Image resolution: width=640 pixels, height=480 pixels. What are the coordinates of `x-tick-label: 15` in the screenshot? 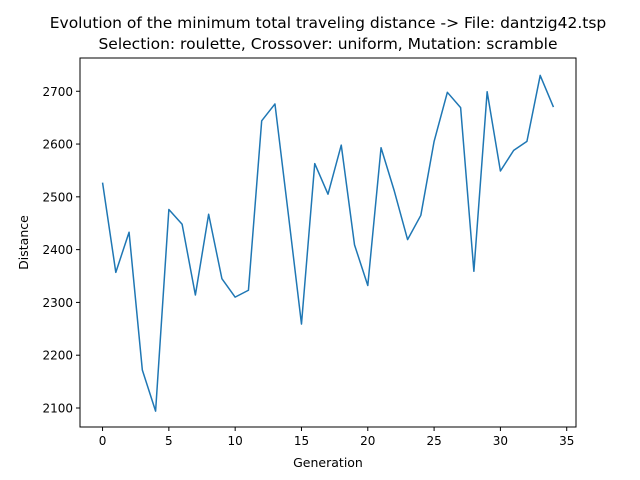 It's located at (301, 441).